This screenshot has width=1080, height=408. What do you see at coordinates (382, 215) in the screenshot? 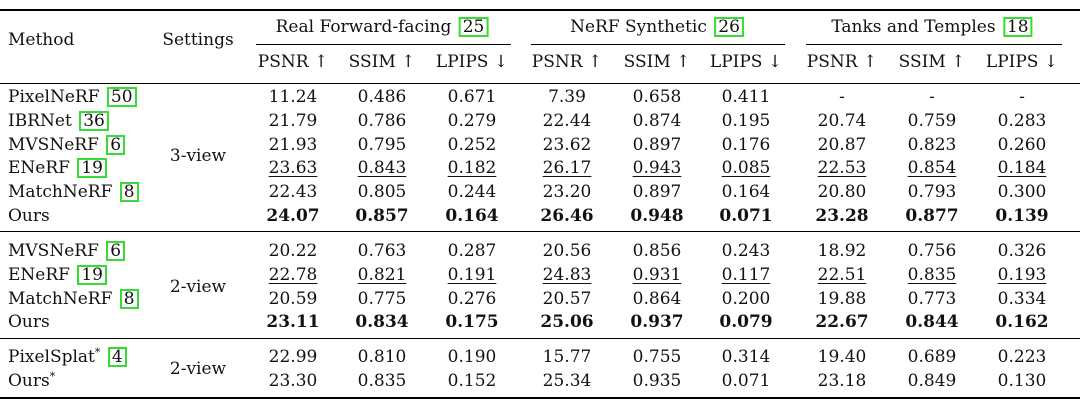
I see `table-cell: 0.857` at bounding box center [382, 215].